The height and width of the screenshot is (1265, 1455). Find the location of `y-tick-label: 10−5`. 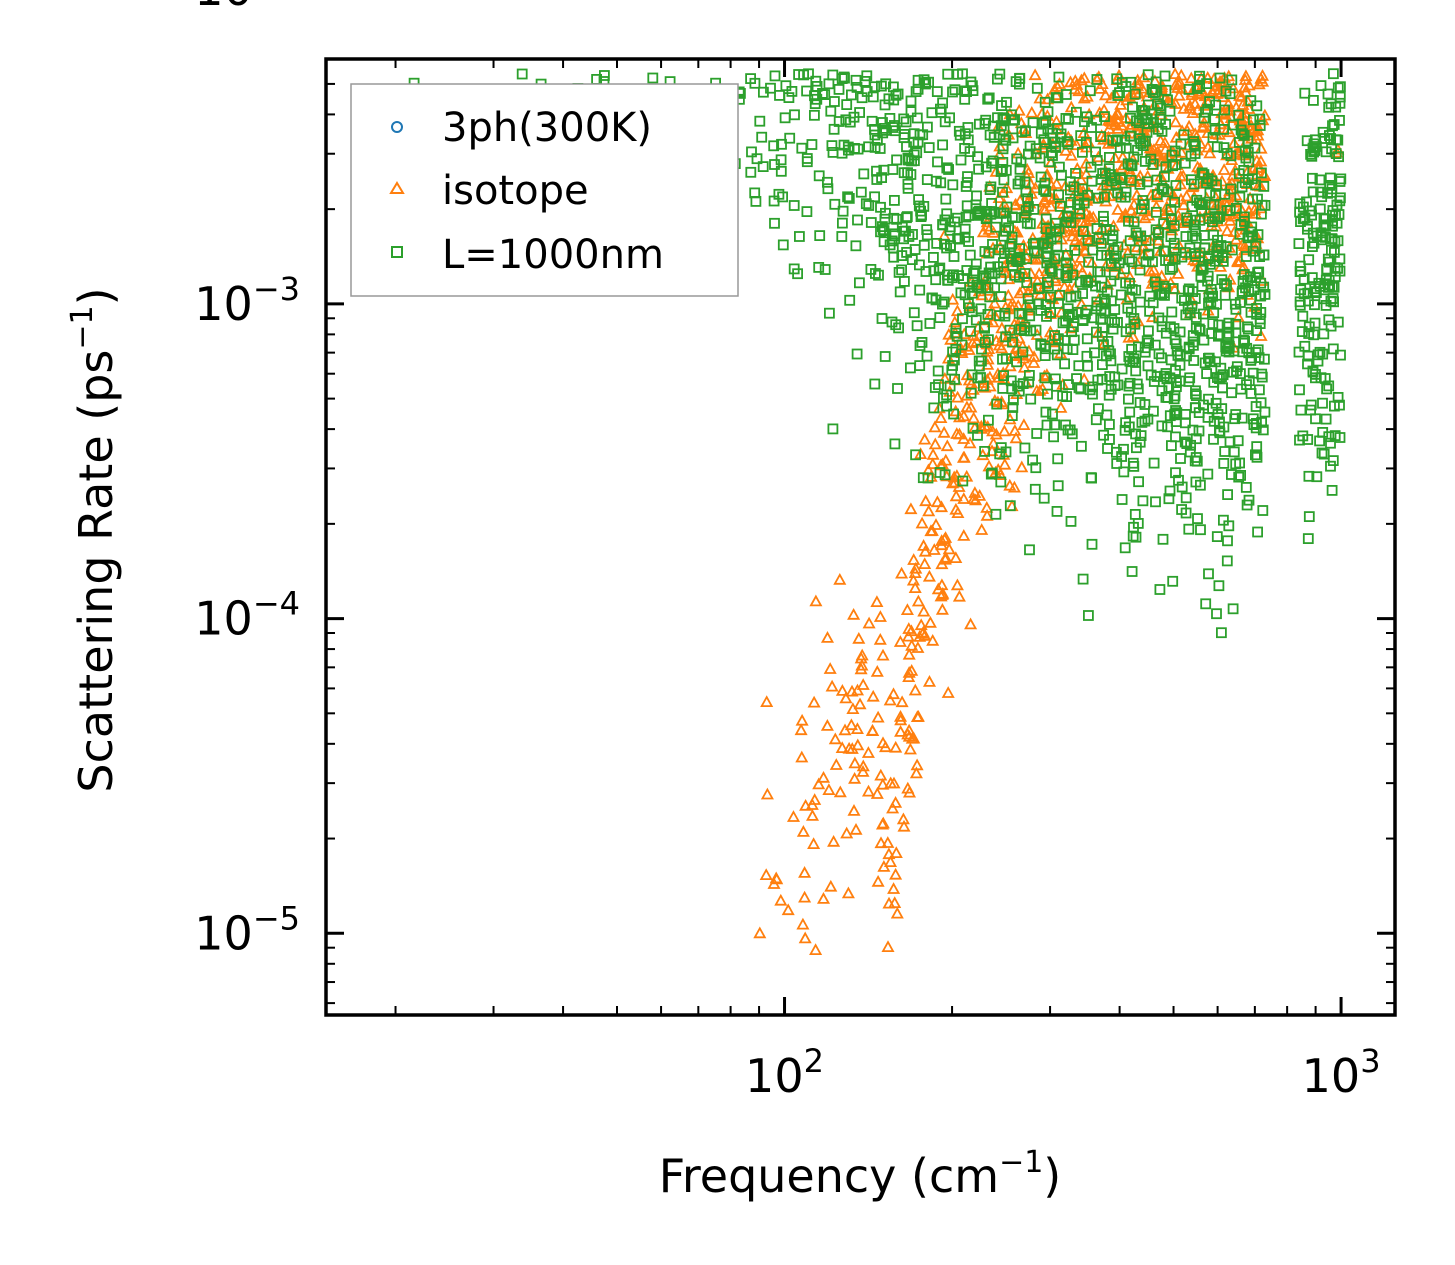

y-tick-label: 10−5 is located at coordinates (247, 929).